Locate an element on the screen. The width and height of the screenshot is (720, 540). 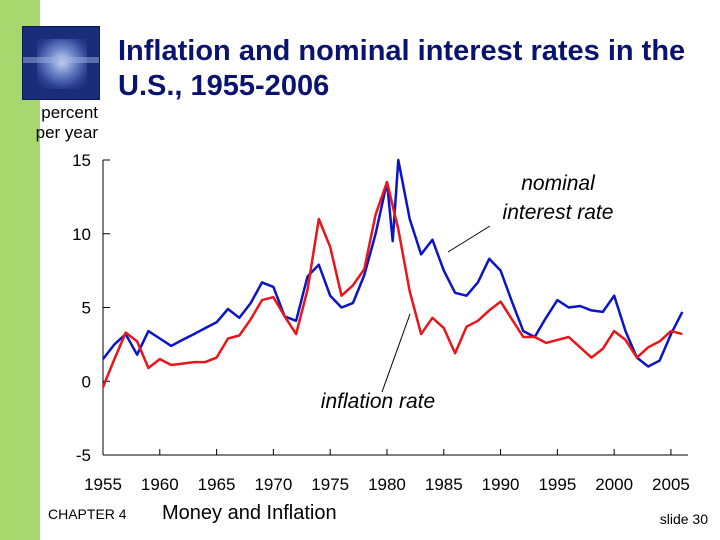
y-tick-label: 10 is located at coordinates (81, 234).